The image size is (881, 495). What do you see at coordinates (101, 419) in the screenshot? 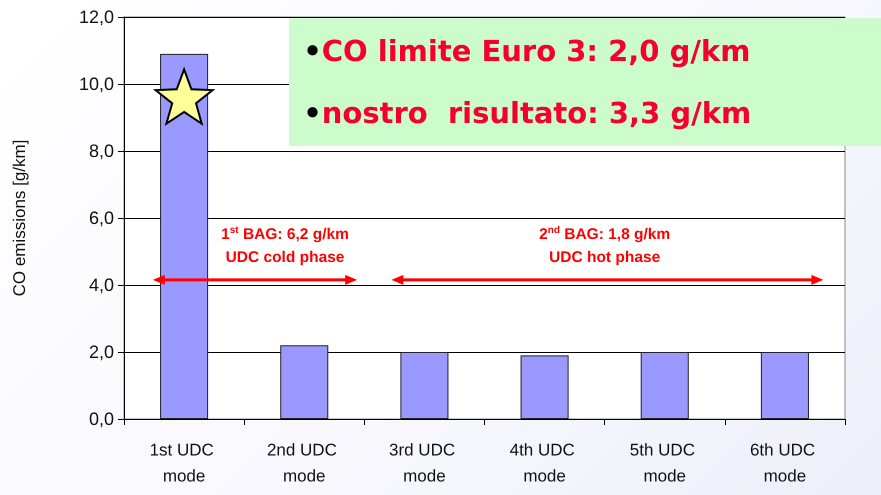
I see `y-tick-label: 0,0` at bounding box center [101, 419].